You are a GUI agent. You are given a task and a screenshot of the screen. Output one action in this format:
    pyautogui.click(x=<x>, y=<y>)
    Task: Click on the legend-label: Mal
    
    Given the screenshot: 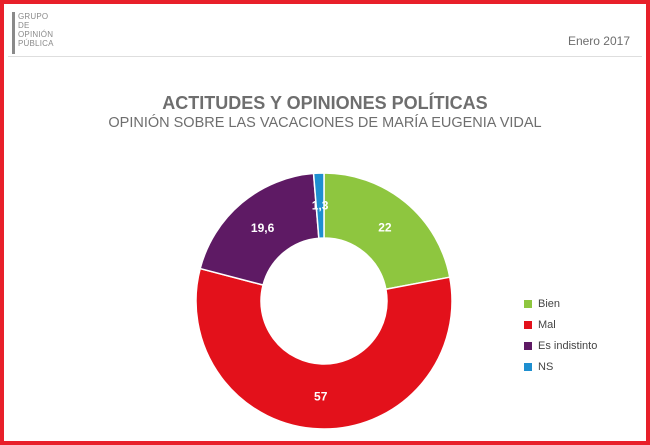 What is the action you would take?
    pyautogui.click(x=547, y=324)
    